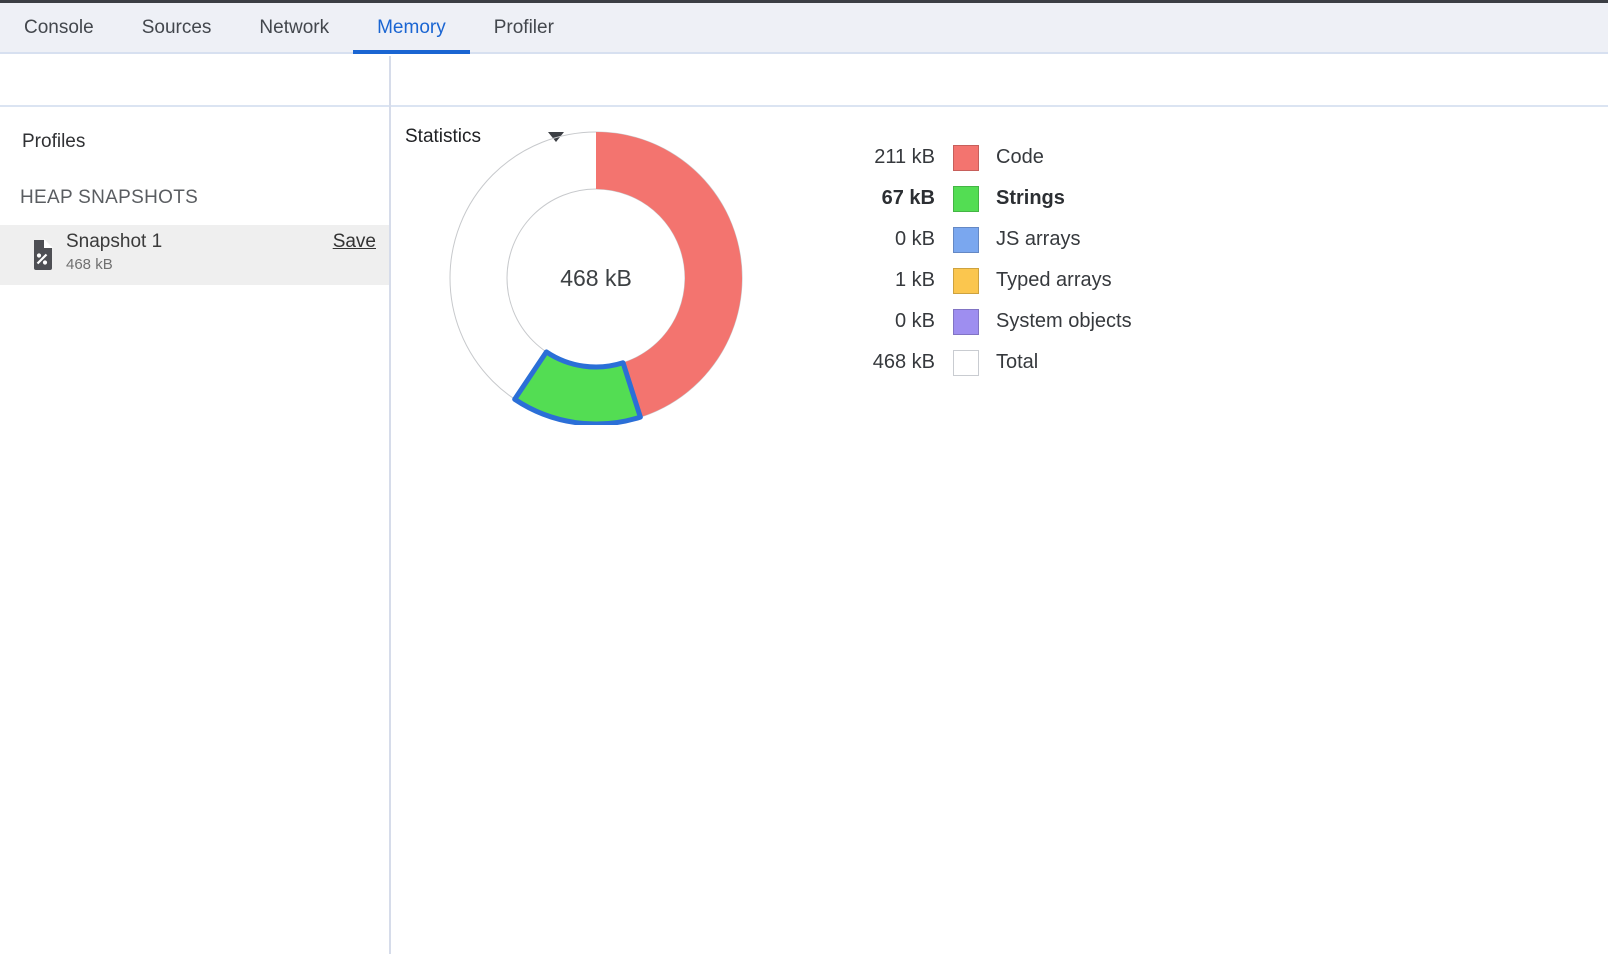  What do you see at coordinates (804, 28) in the screenshot?
I see `tab-bar: Console Sources Network Memory Profiler` at bounding box center [804, 28].